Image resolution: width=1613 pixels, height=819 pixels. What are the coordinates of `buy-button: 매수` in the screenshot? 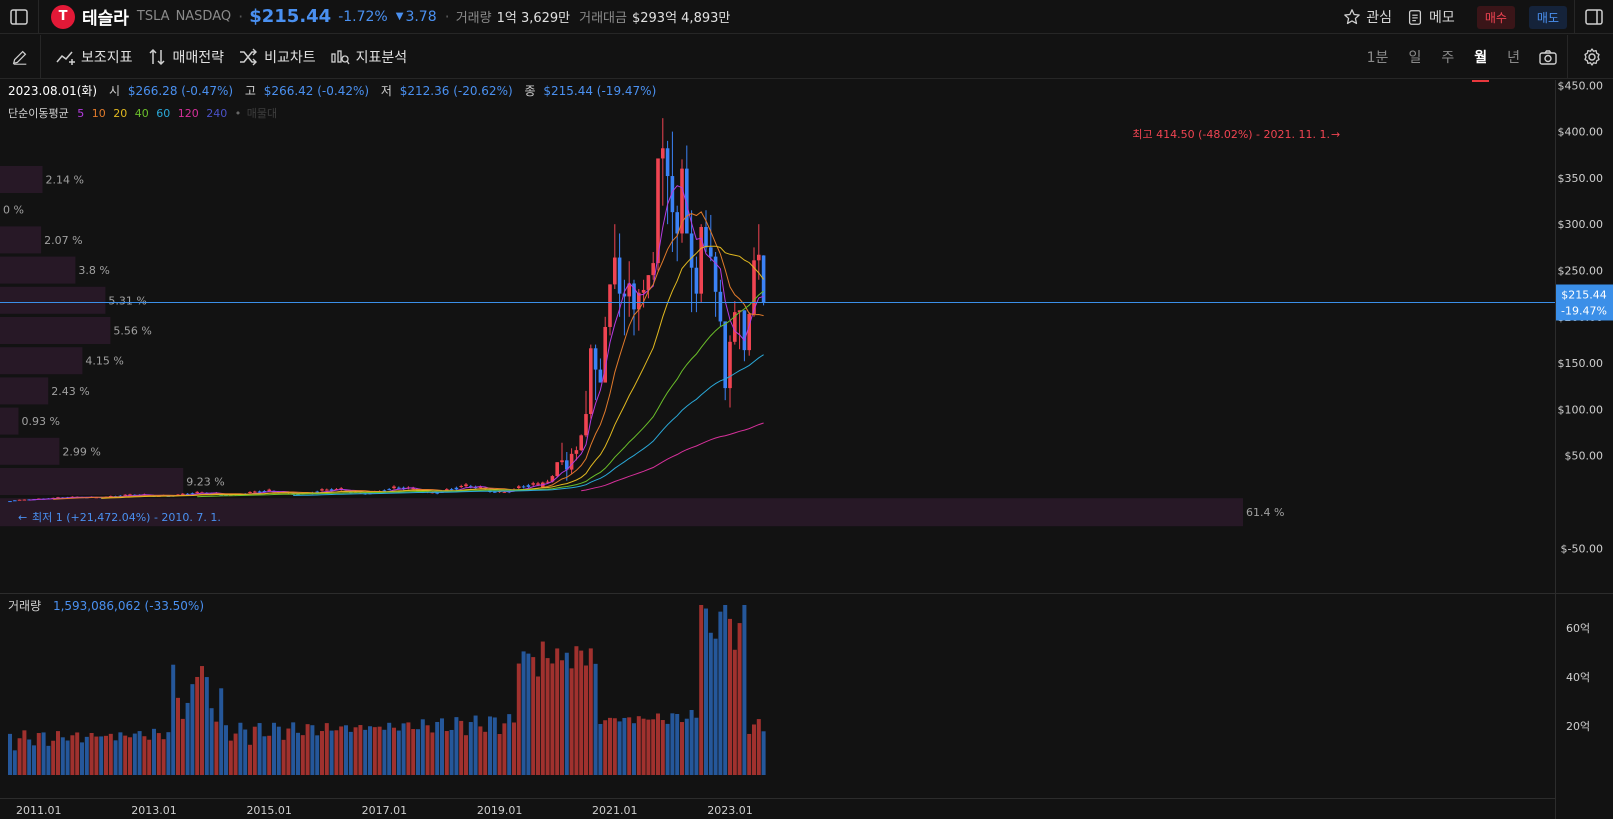 It's located at (1495, 17).